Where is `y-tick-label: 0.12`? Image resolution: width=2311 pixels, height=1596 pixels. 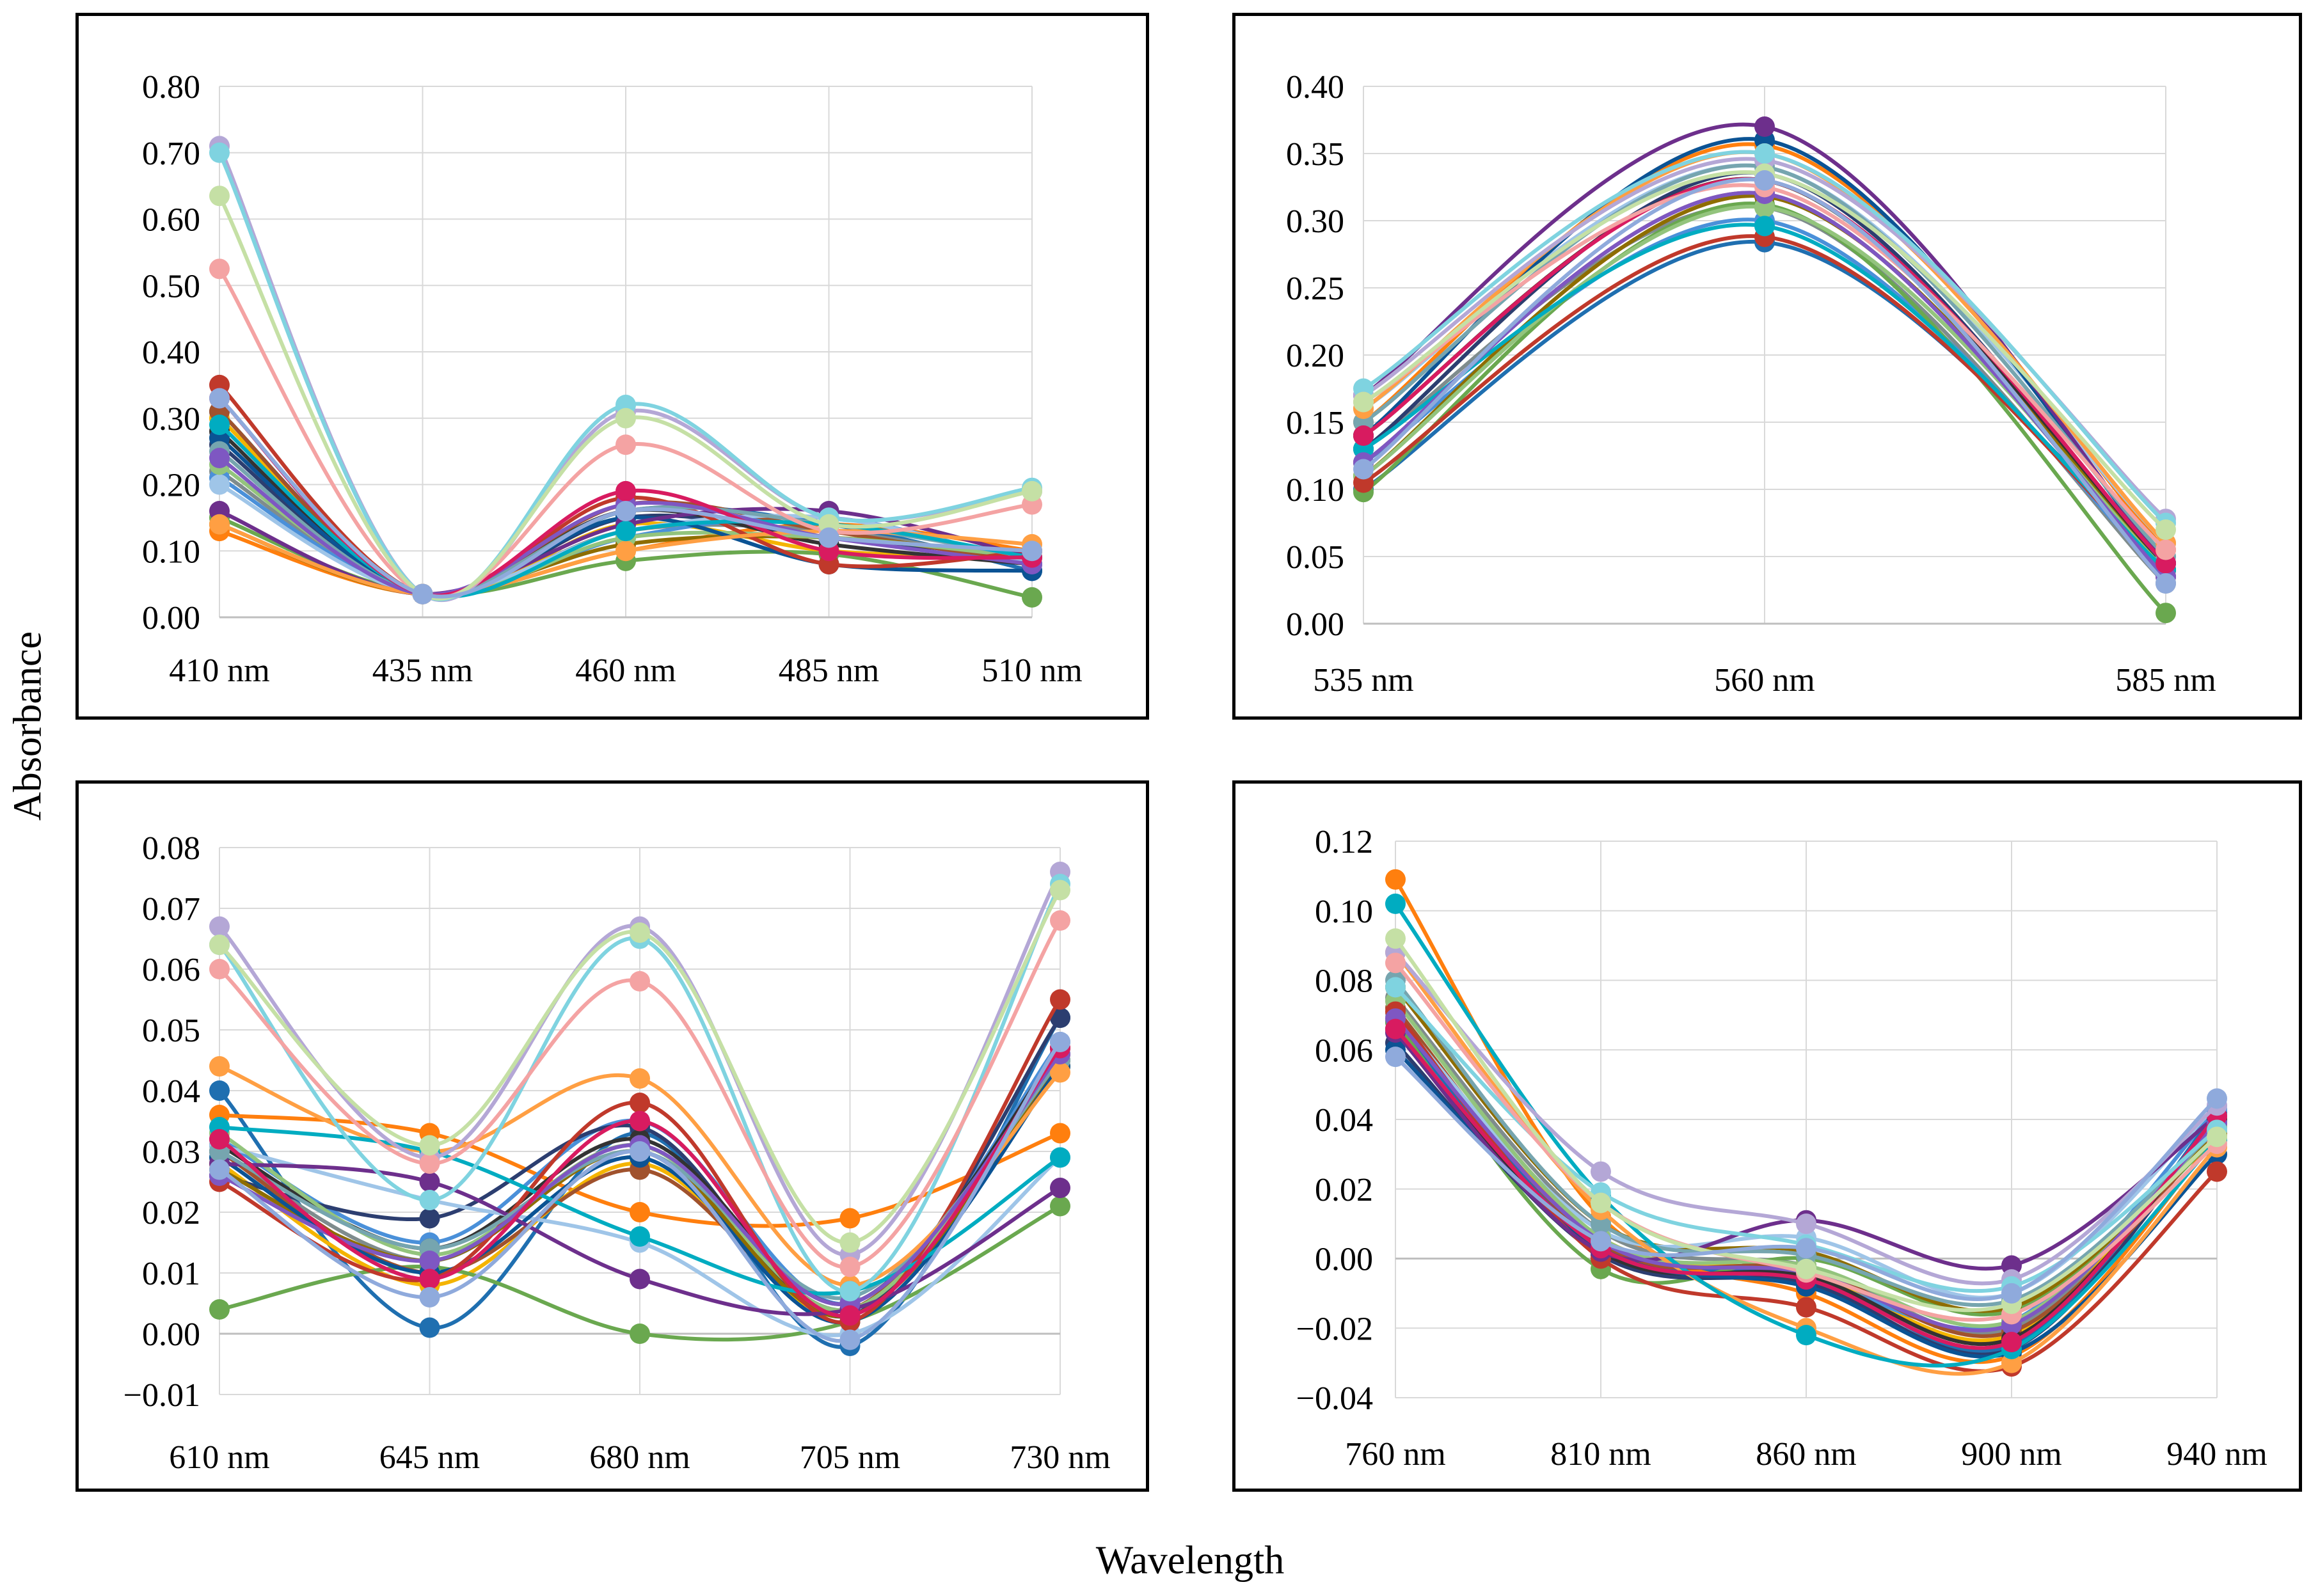 y-tick-label: 0.12 is located at coordinates (1344, 842).